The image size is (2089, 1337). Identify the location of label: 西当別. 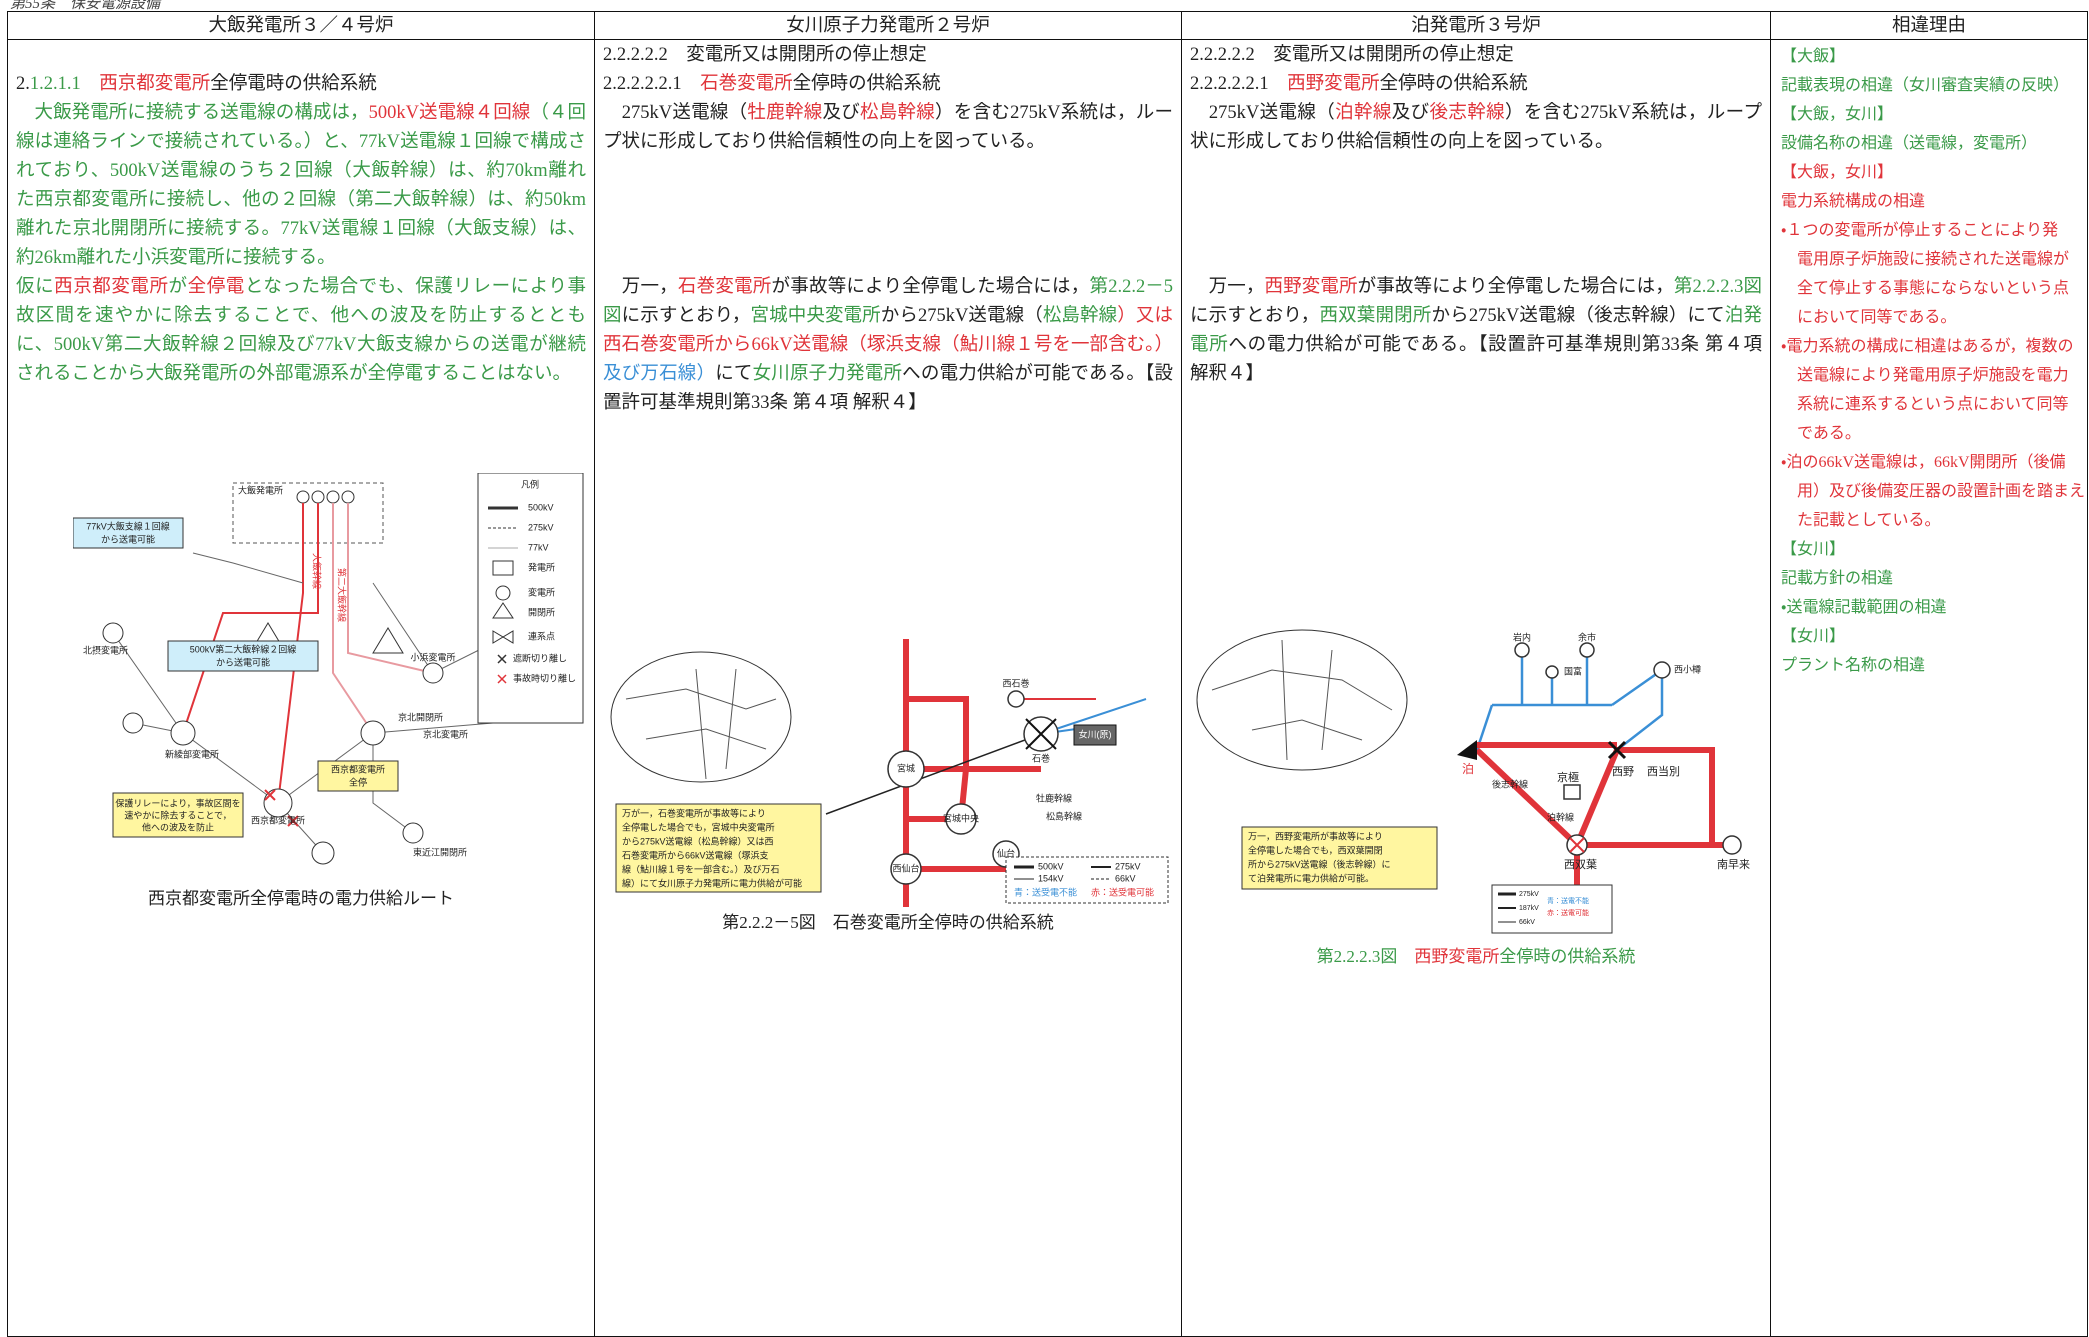
(1663, 771).